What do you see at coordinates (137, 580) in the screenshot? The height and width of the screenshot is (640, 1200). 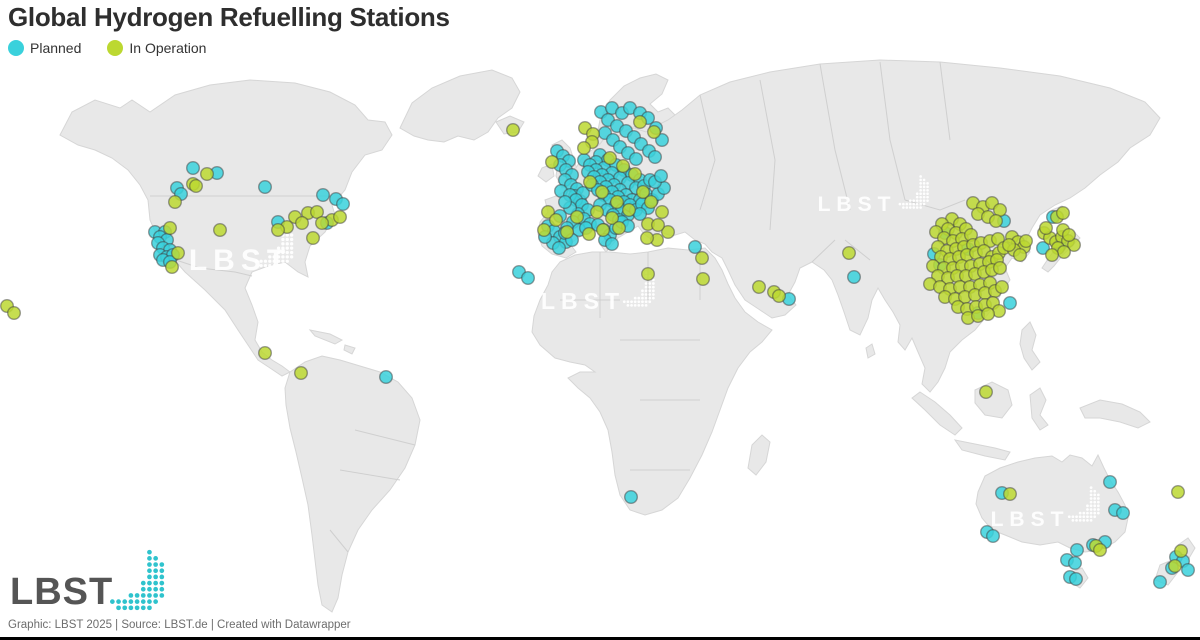 I see `lbst-globe-icon` at bounding box center [137, 580].